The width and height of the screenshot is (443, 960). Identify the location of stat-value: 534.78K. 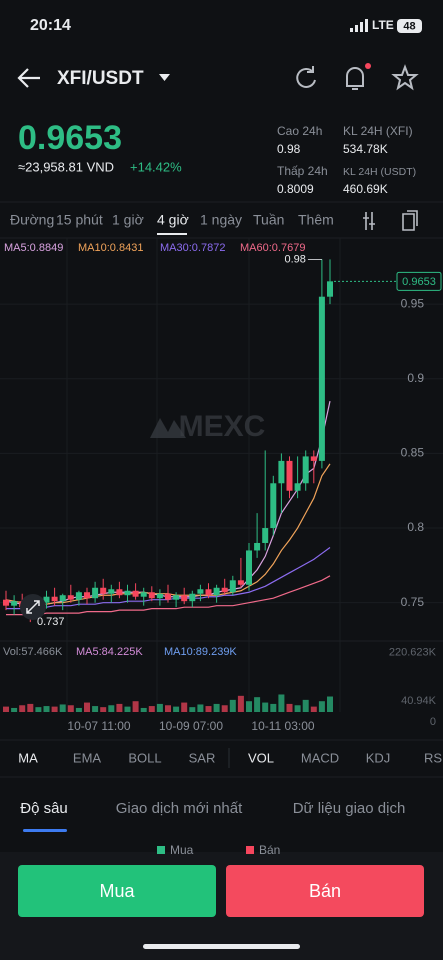
(365, 149).